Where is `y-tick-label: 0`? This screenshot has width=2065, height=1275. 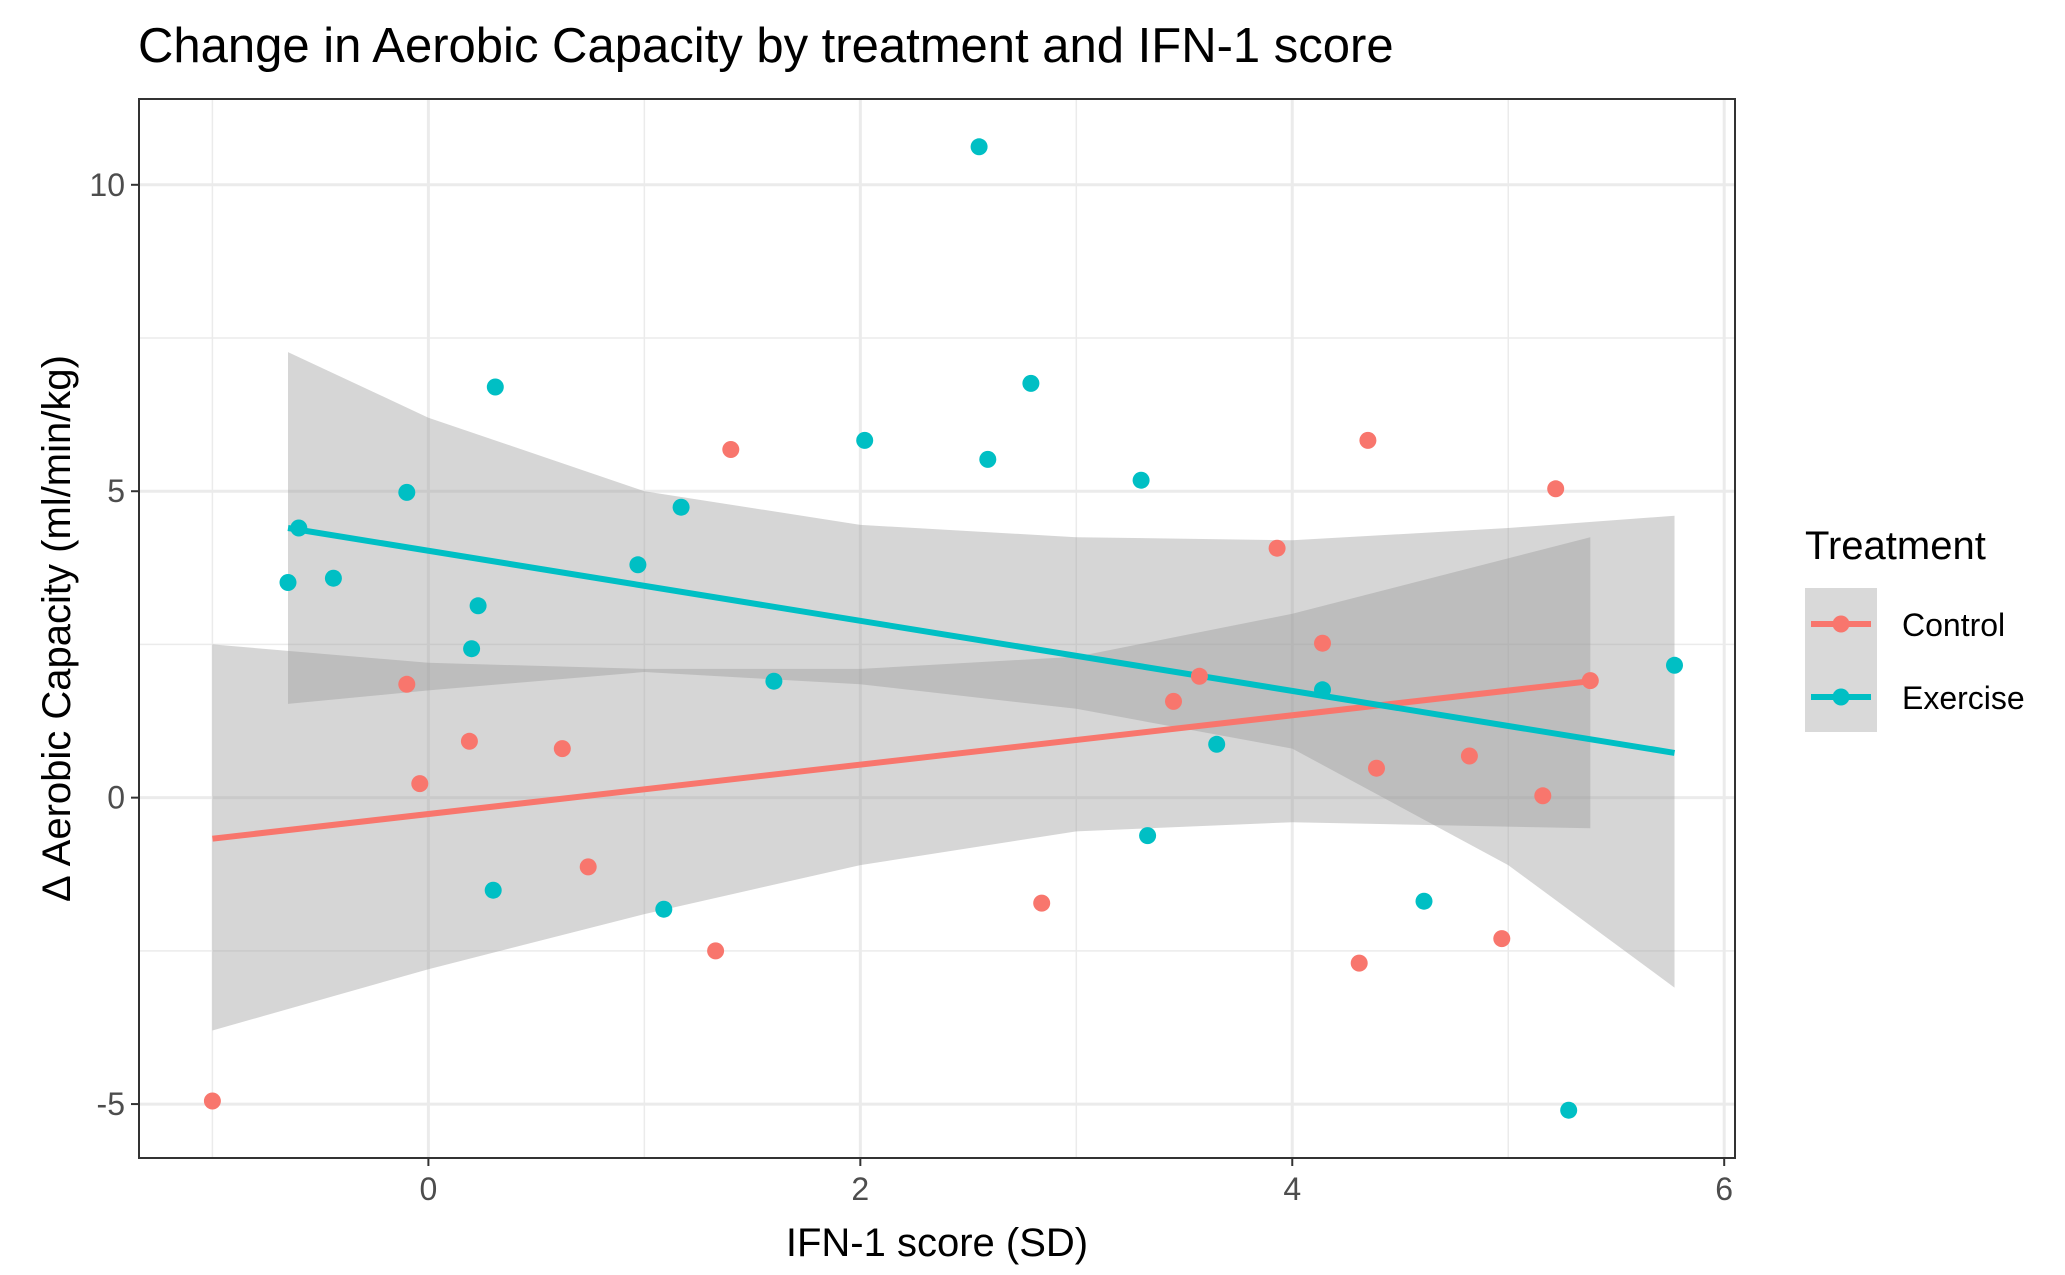 y-tick-label: 0 is located at coordinates (116, 798).